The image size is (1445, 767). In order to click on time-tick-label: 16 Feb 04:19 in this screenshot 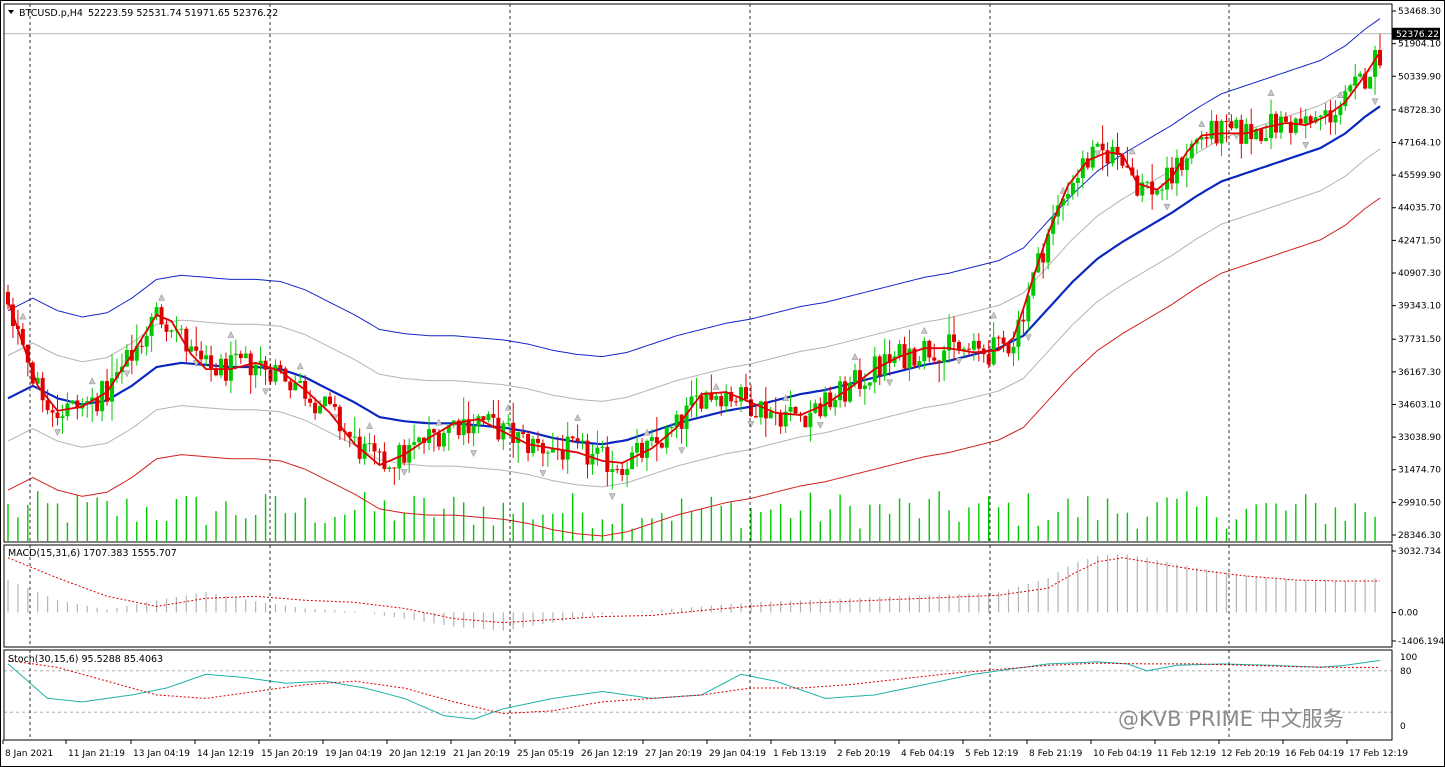, I will do `click(1314, 754)`.